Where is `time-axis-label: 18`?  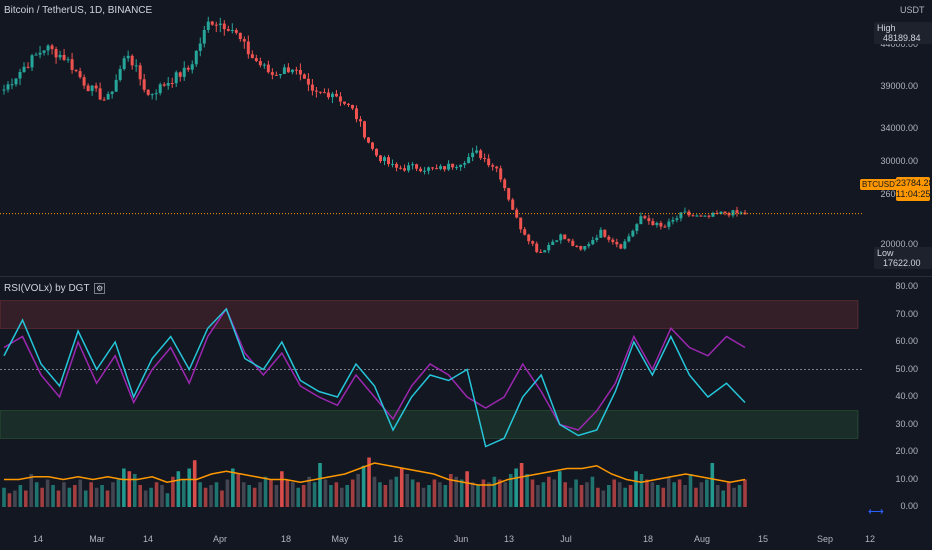
time-axis-label: 18 is located at coordinates (648, 539).